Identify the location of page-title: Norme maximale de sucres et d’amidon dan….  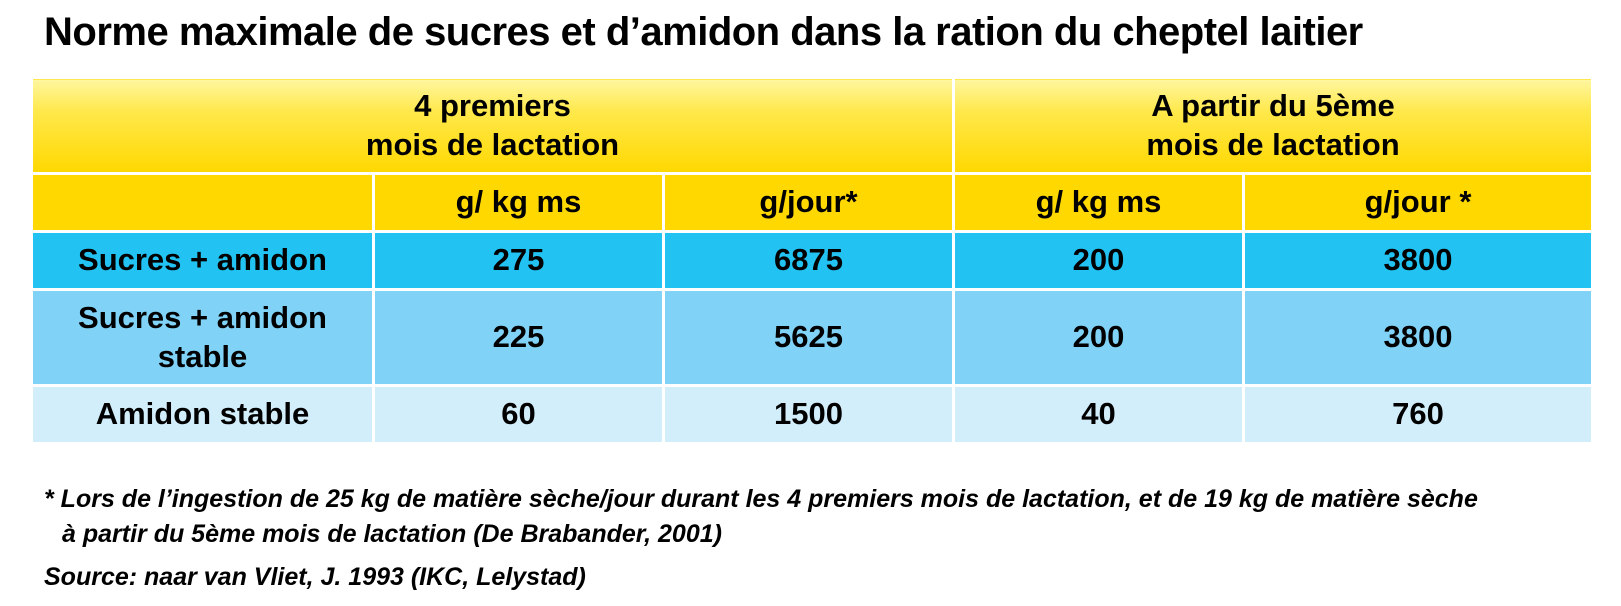
(703, 32).